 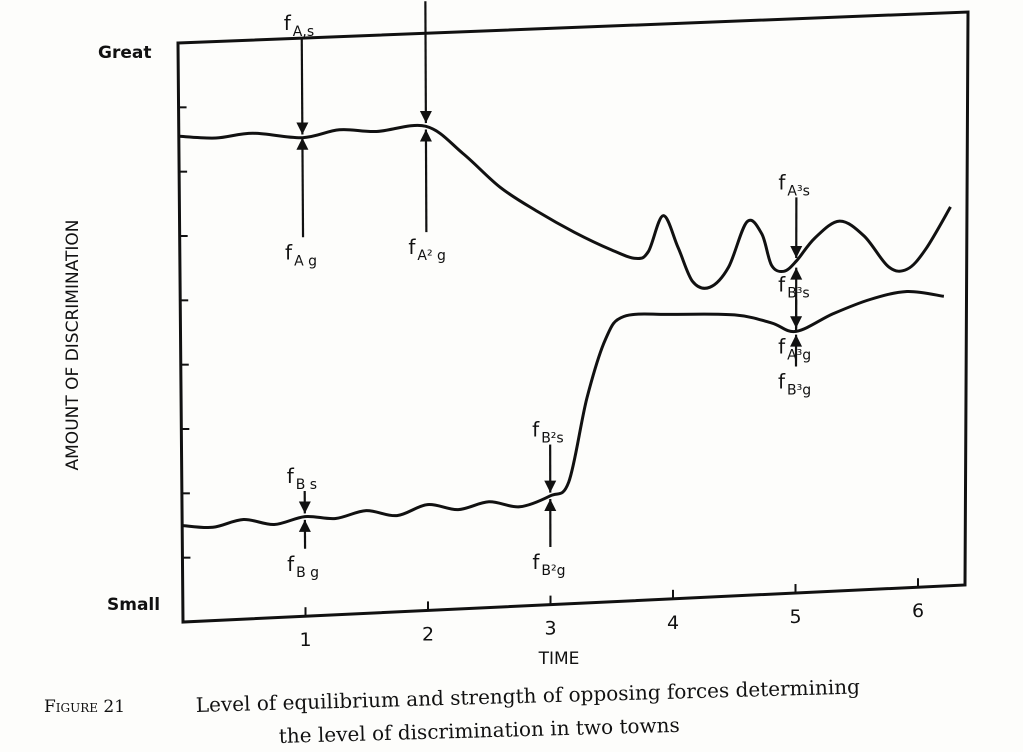 I want to click on force-label: f B²g, so click(x=548, y=564).